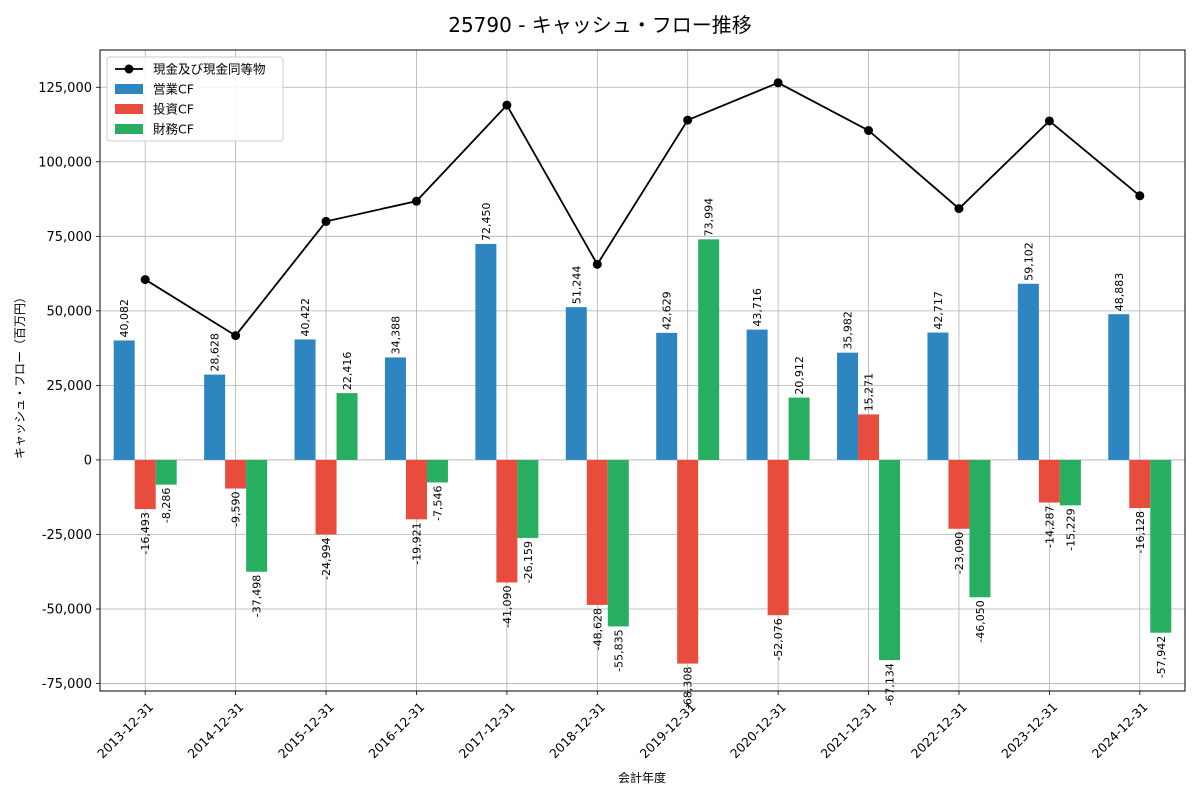 The image size is (1200, 804). What do you see at coordinates (1119, 292) in the screenshot?
I see `bar-value-label: 48,883` at bounding box center [1119, 292].